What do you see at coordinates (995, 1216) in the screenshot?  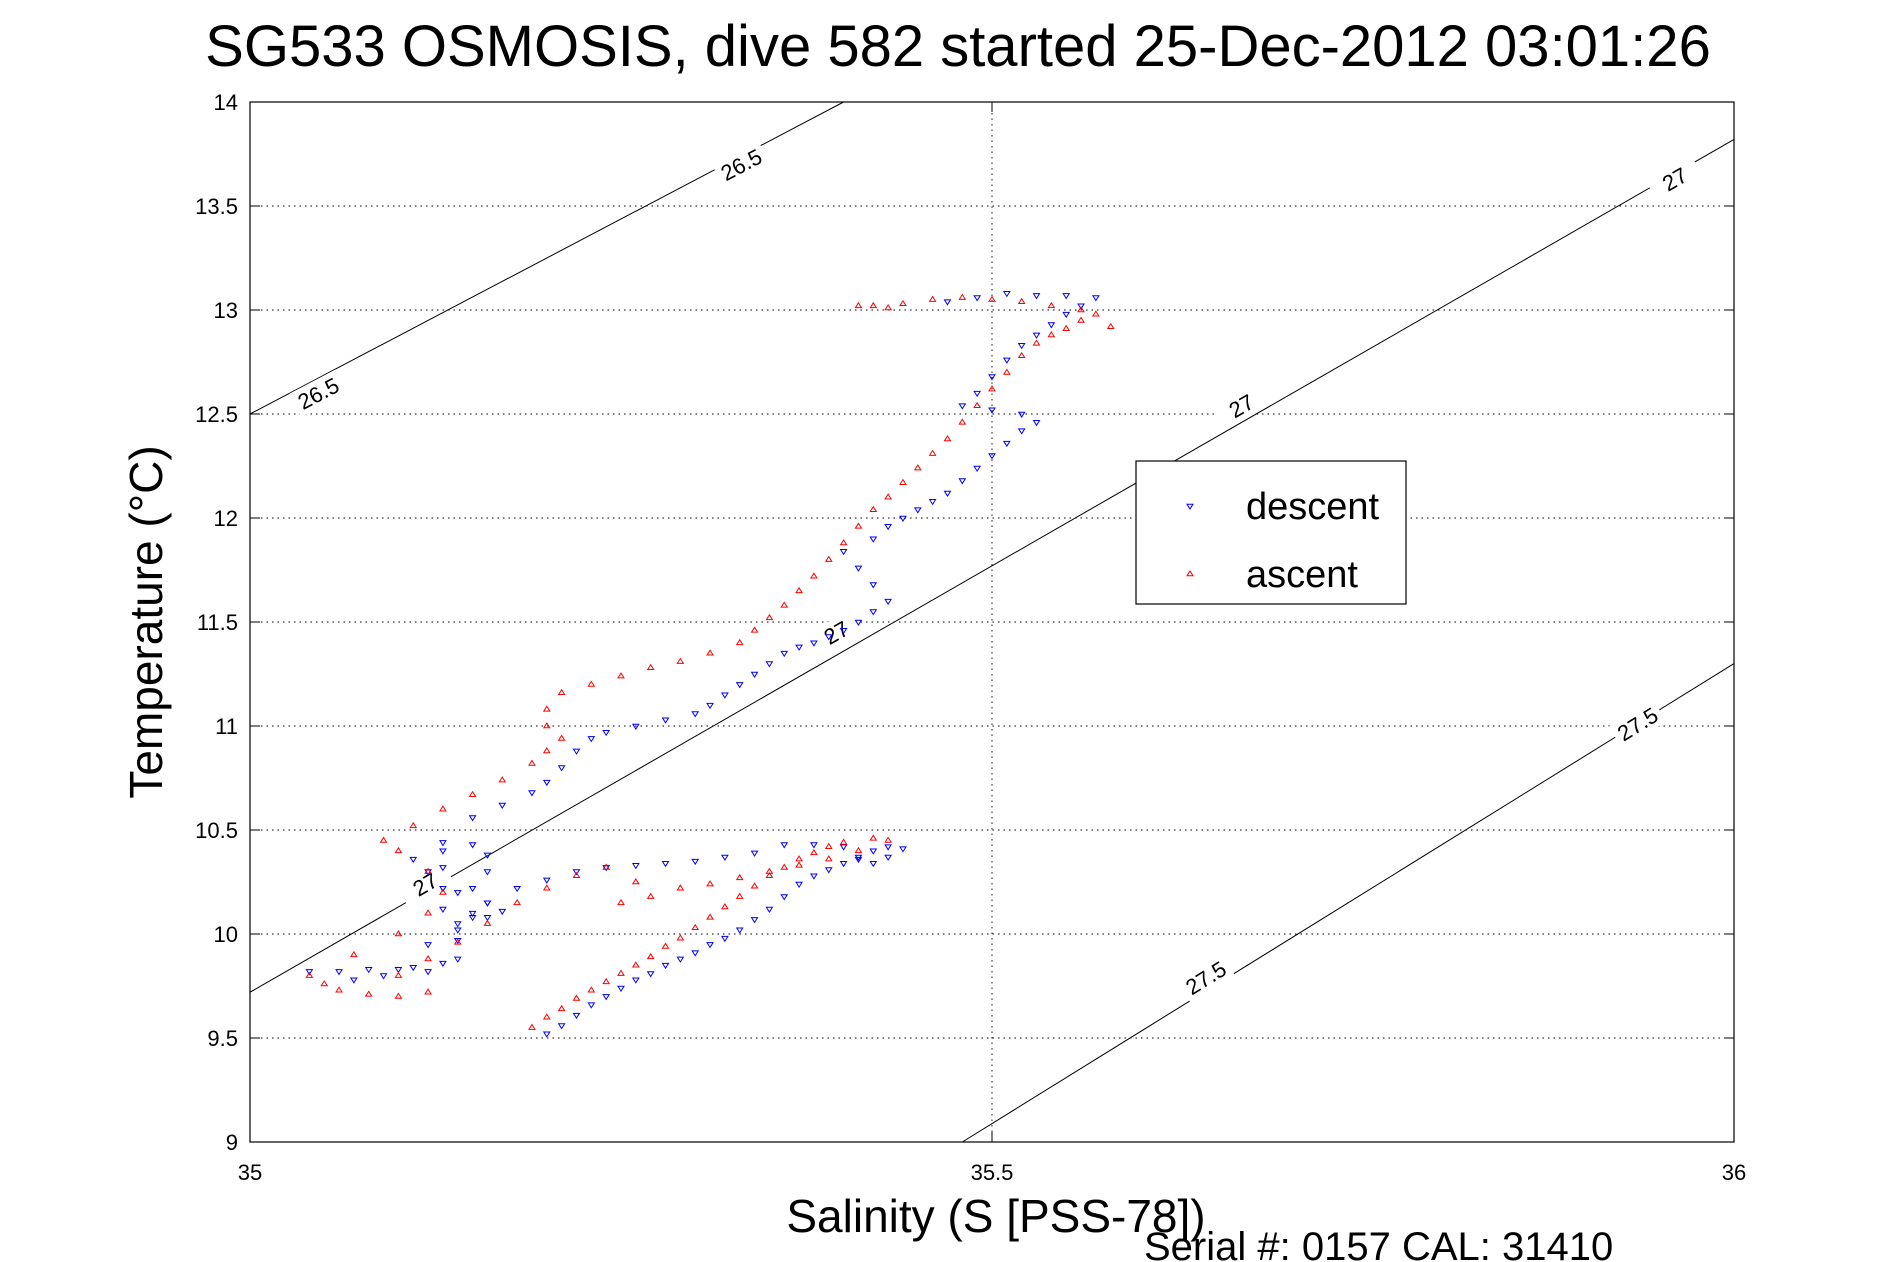 I see `x-axis-label: Salinity (S [PSS-78])` at bounding box center [995, 1216].